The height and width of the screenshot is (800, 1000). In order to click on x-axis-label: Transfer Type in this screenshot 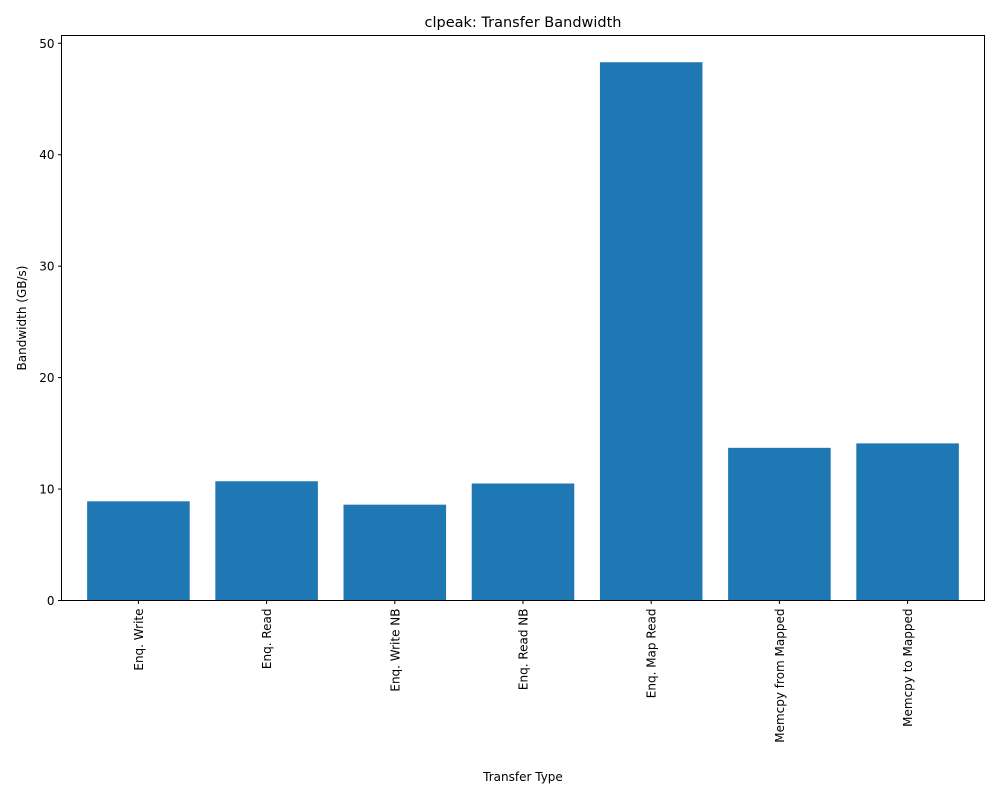, I will do `click(522, 777)`.